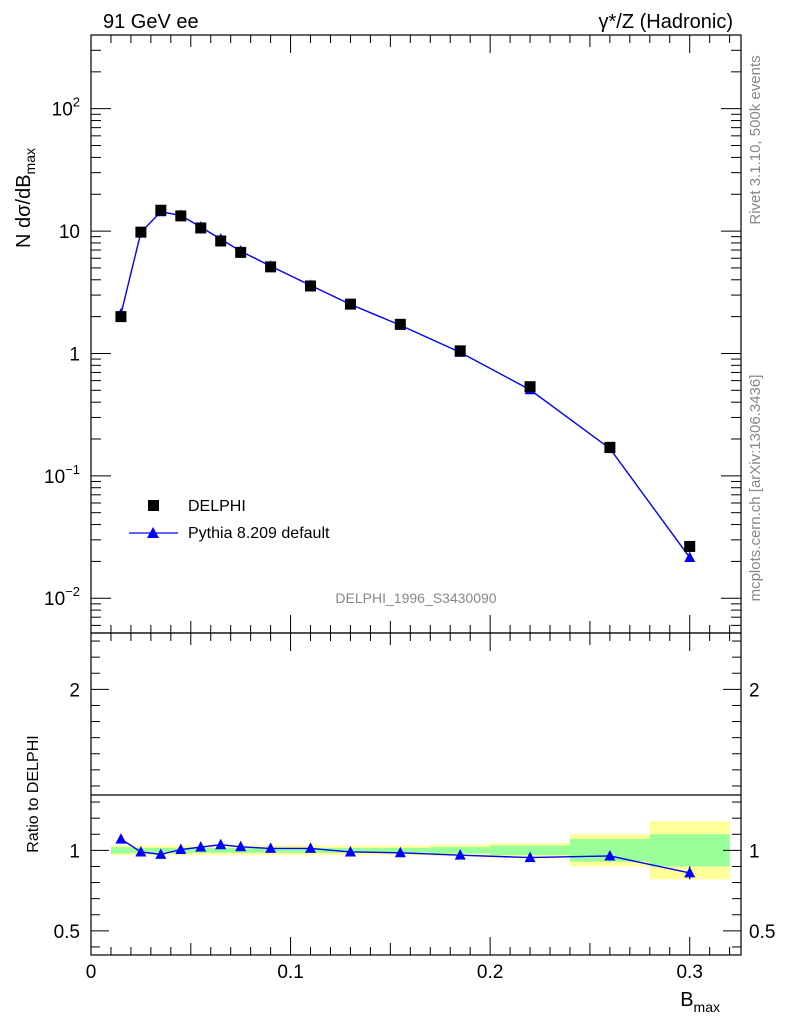 This screenshot has height=1024, width=786. What do you see at coordinates (72, 591) in the screenshot?
I see `main-y-tick-exp: −2` at bounding box center [72, 591].